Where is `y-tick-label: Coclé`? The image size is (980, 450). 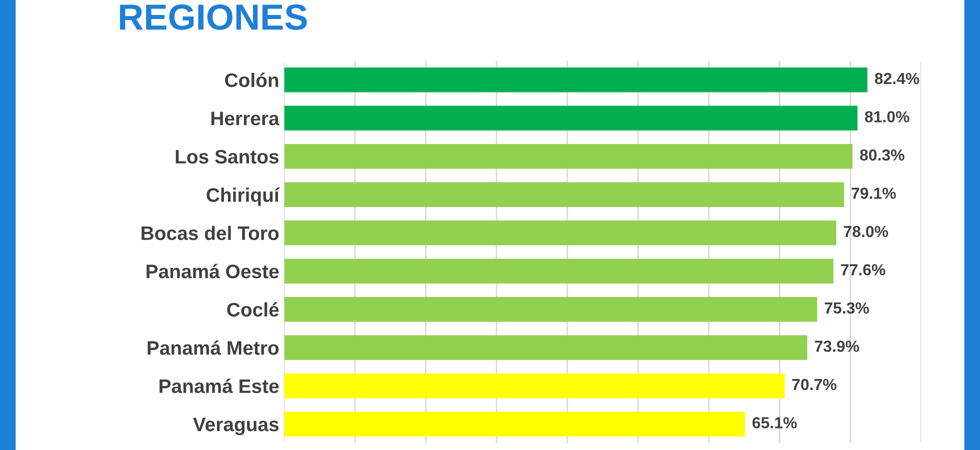
y-tick-label: Coclé is located at coordinates (253, 309).